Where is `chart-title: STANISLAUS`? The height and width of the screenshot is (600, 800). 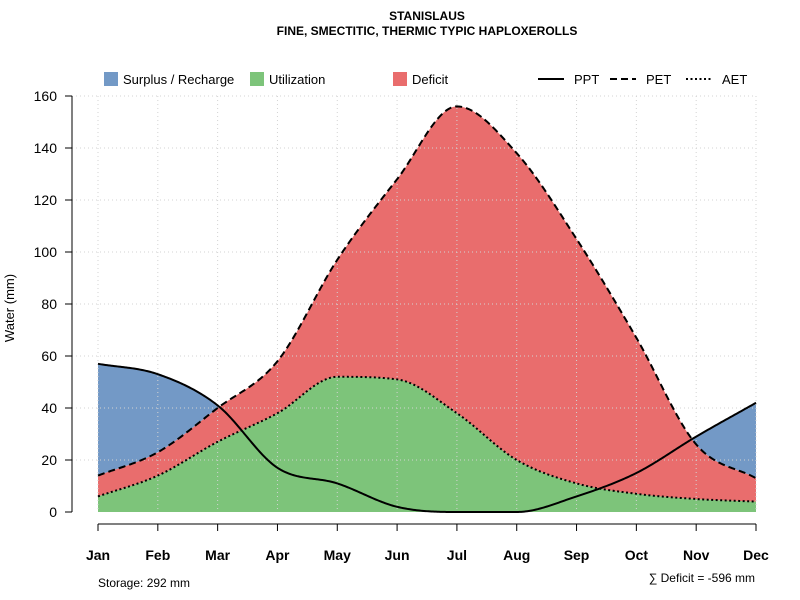 chart-title: STANISLAUS is located at coordinates (427, 16).